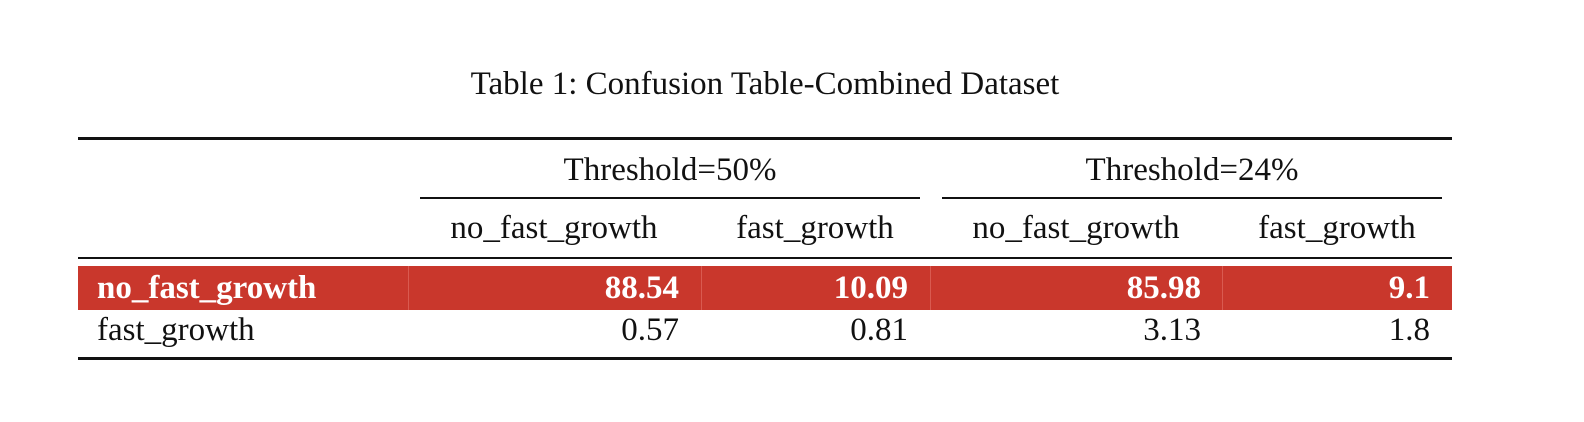 This screenshot has height=422, width=1584. What do you see at coordinates (1409, 330) in the screenshot?
I see `table-cell: 1.8` at bounding box center [1409, 330].